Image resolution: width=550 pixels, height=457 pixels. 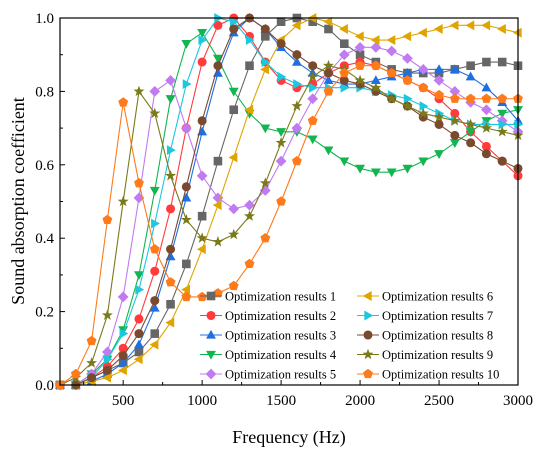 I want to click on legend-entry-optimization-results-1: Optimization results 1, so click(x=268, y=297).